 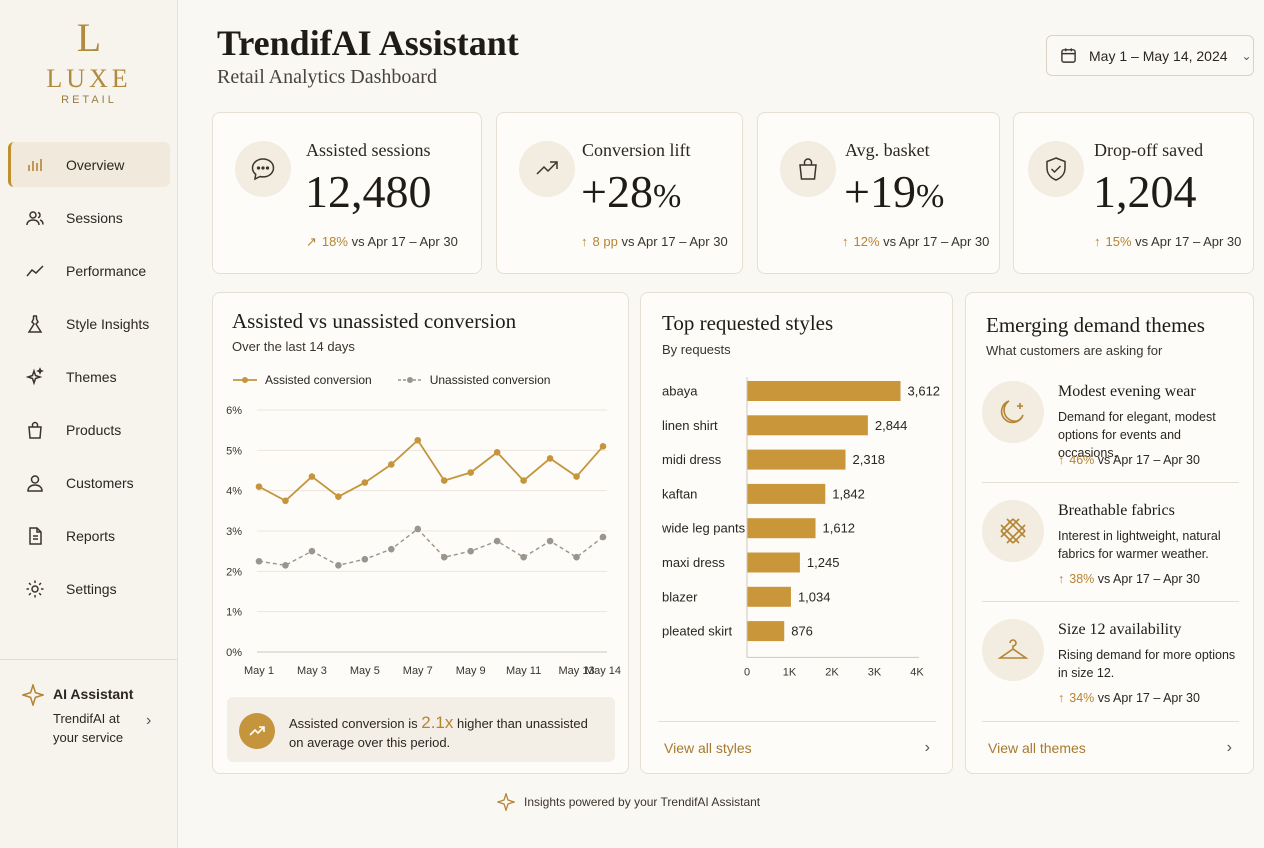 I want to click on users-icon, so click(x=35, y=218).